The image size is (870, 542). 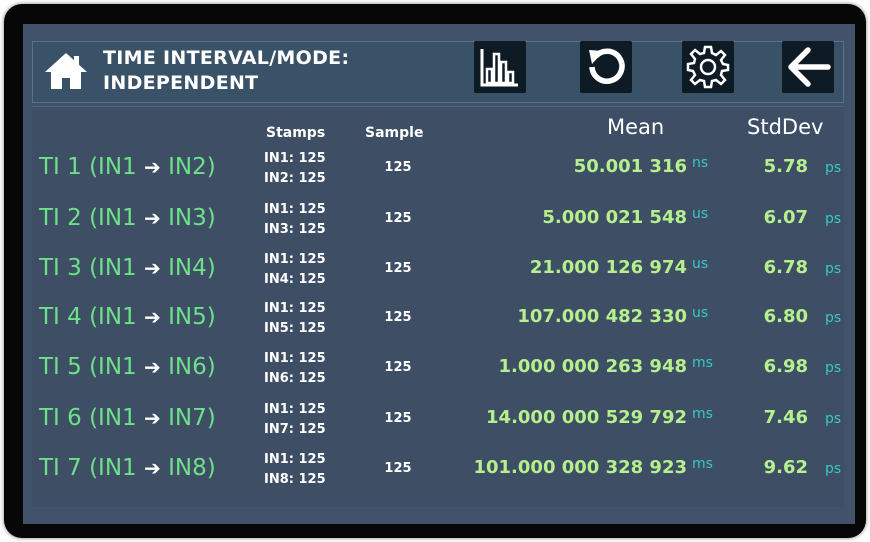 I want to click on stamp-count-2: IN6: 125, so click(x=295, y=378).